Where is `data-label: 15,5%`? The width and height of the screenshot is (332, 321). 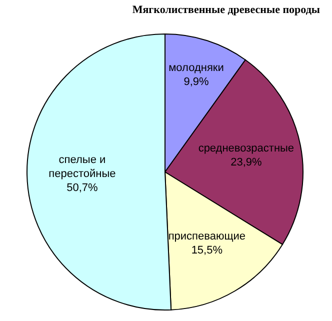 data-label: 15,5% is located at coordinates (207, 250).